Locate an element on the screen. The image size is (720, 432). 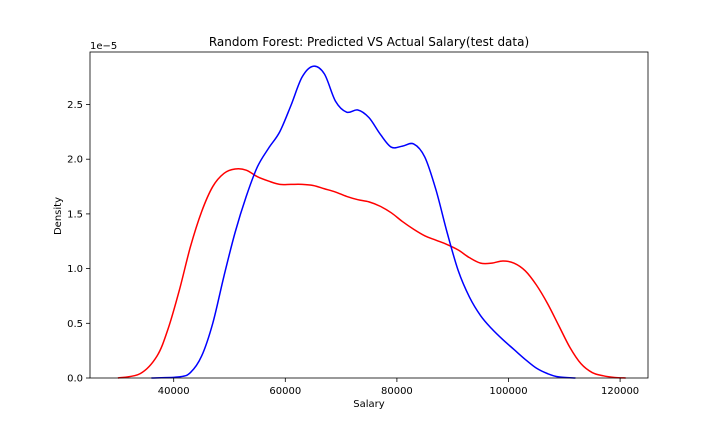
y-tick-label: 2.0 is located at coordinates (75, 160).